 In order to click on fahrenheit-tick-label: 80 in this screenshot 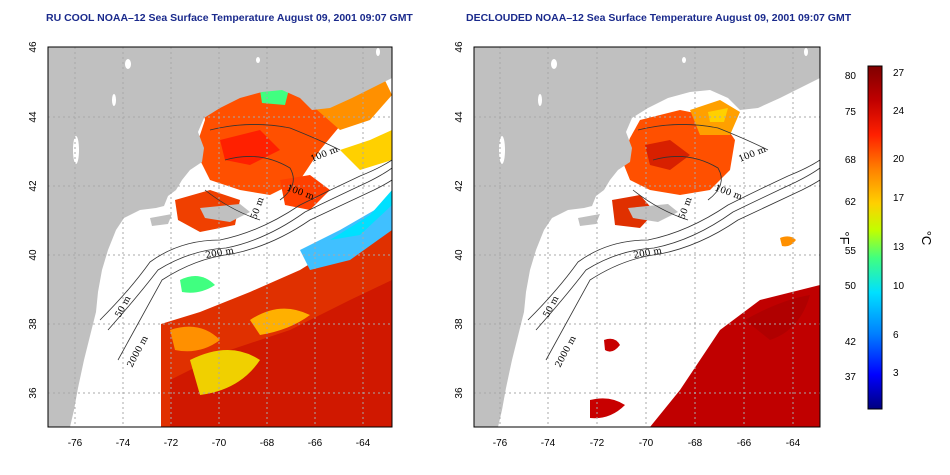, I will do `click(851, 76)`.